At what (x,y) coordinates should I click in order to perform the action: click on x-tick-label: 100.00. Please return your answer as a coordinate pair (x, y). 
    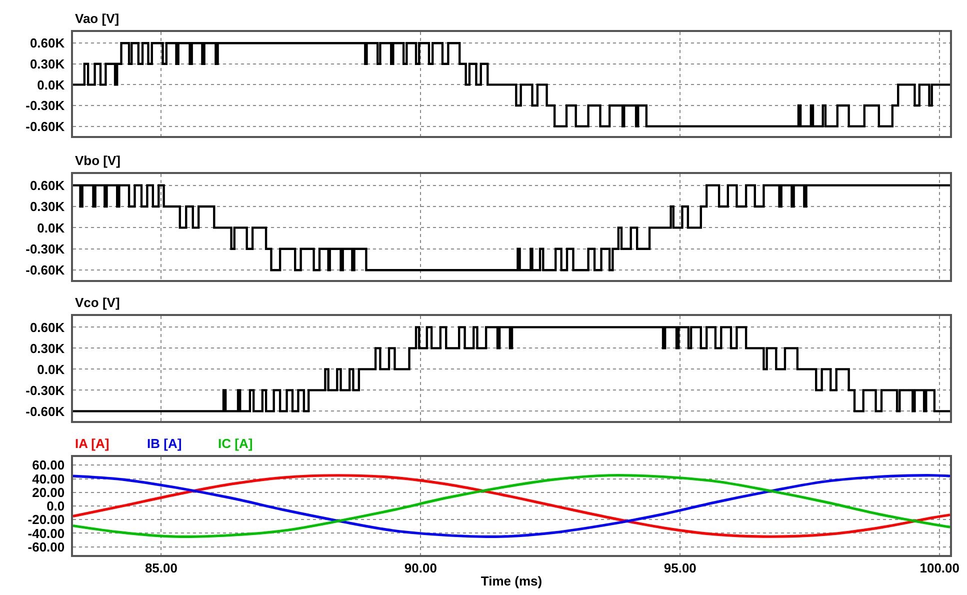
    Looking at the image, I should click on (940, 568).